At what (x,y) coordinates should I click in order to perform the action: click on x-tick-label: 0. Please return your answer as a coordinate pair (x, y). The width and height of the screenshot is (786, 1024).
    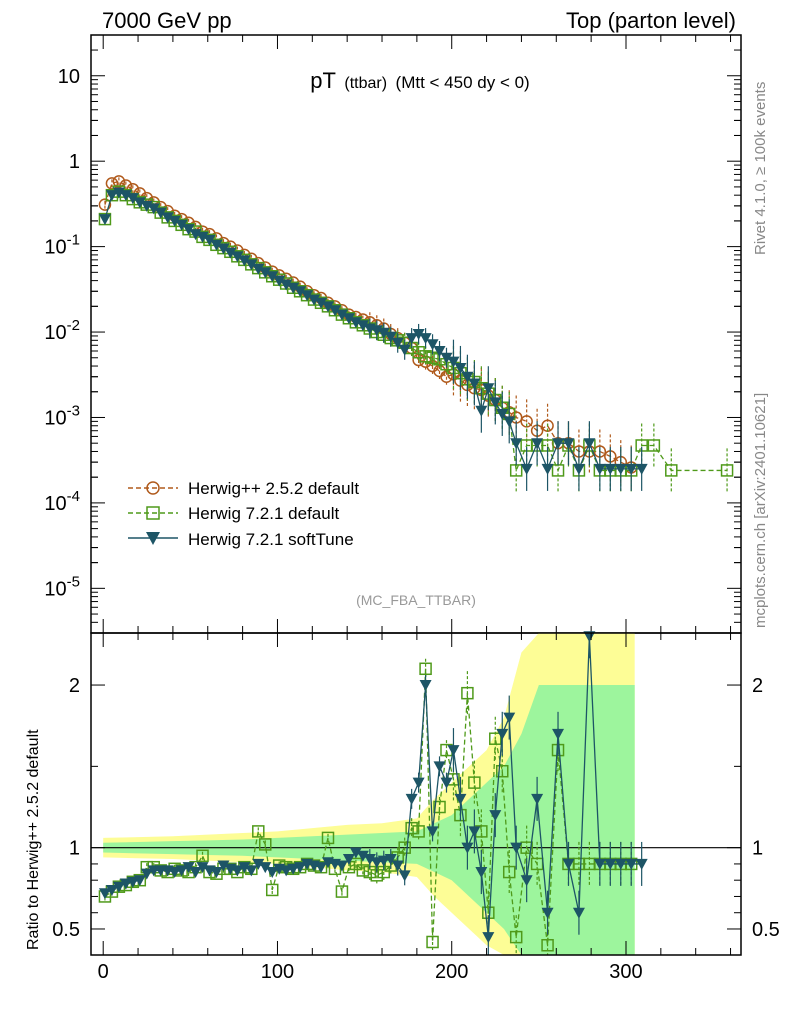
    Looking at the image, I should click on (103, 972).